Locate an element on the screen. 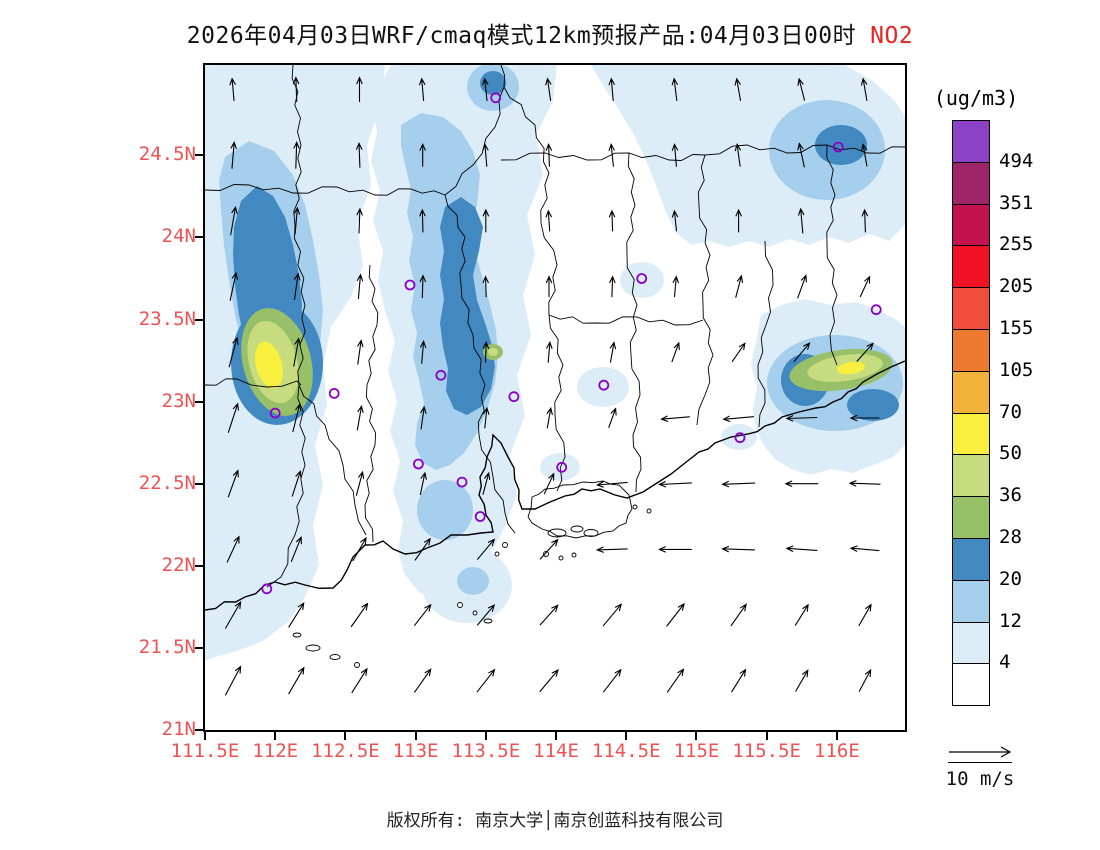  colorbar-tick-label: 36 is located at coordinates (1010, 495).